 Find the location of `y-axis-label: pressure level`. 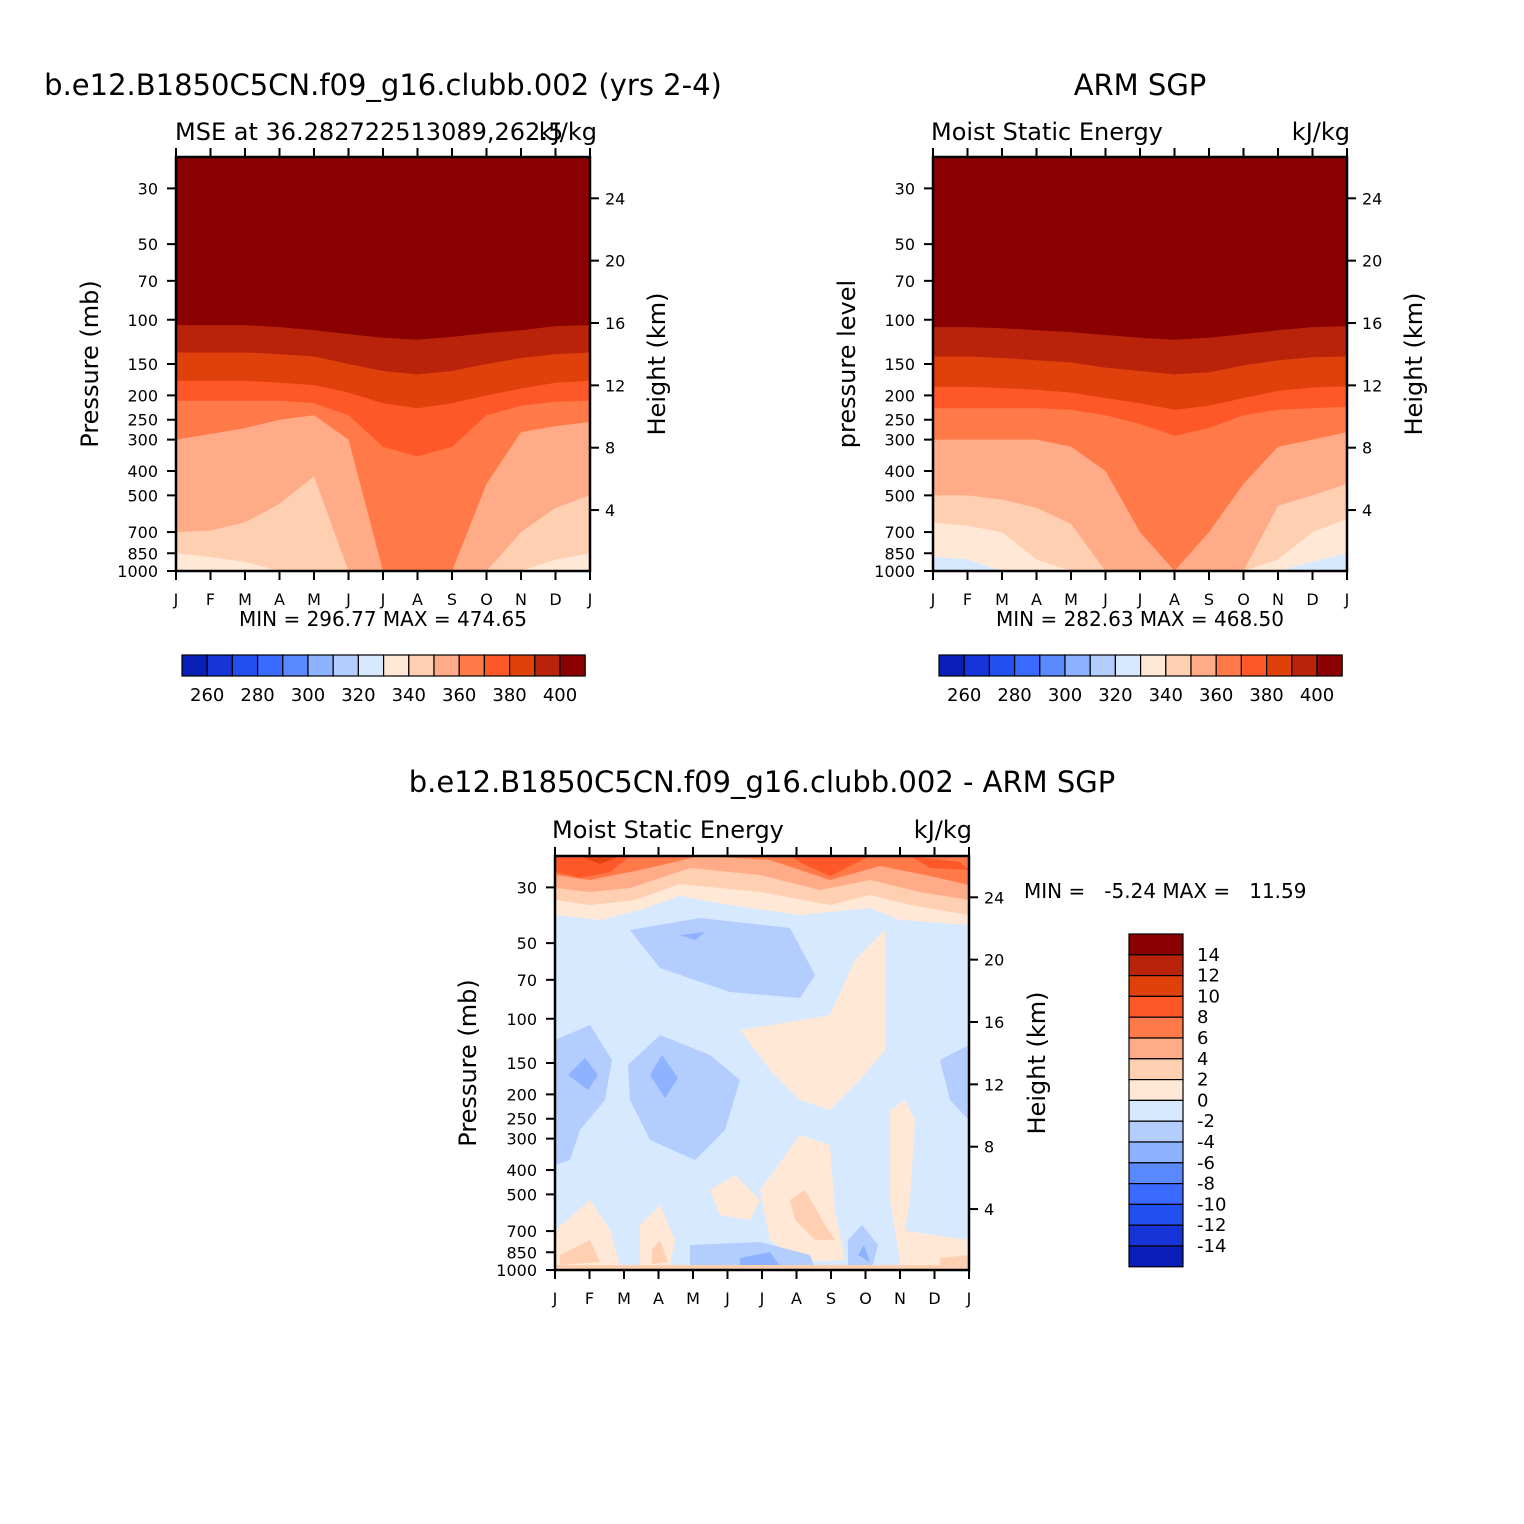

y-axis-label: pressure level is located at coordinates (847, 364).